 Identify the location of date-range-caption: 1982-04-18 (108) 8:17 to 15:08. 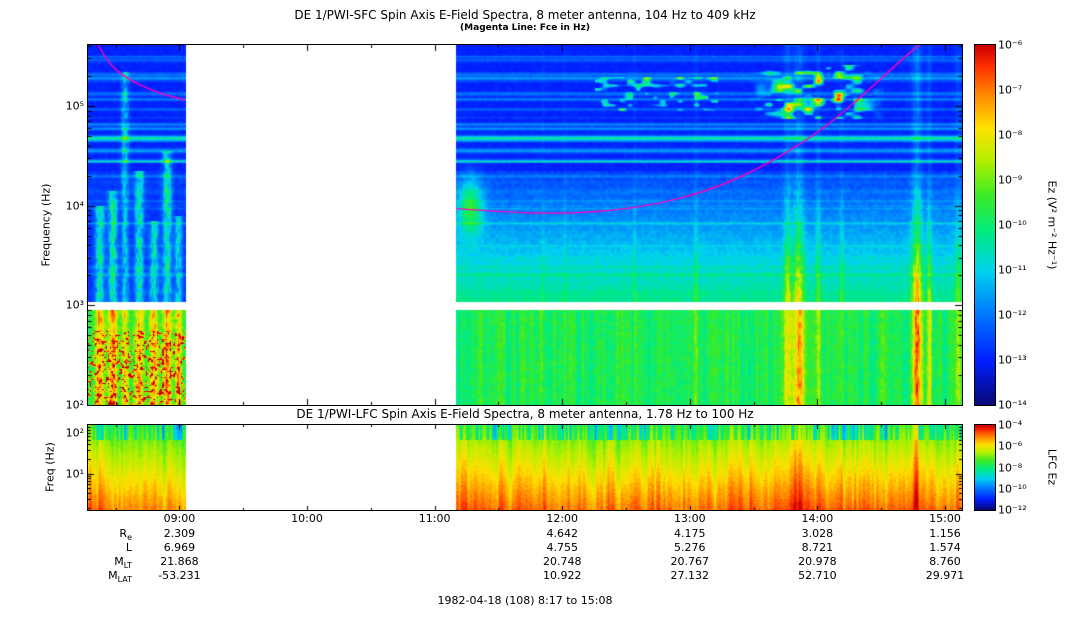
(525, 600).